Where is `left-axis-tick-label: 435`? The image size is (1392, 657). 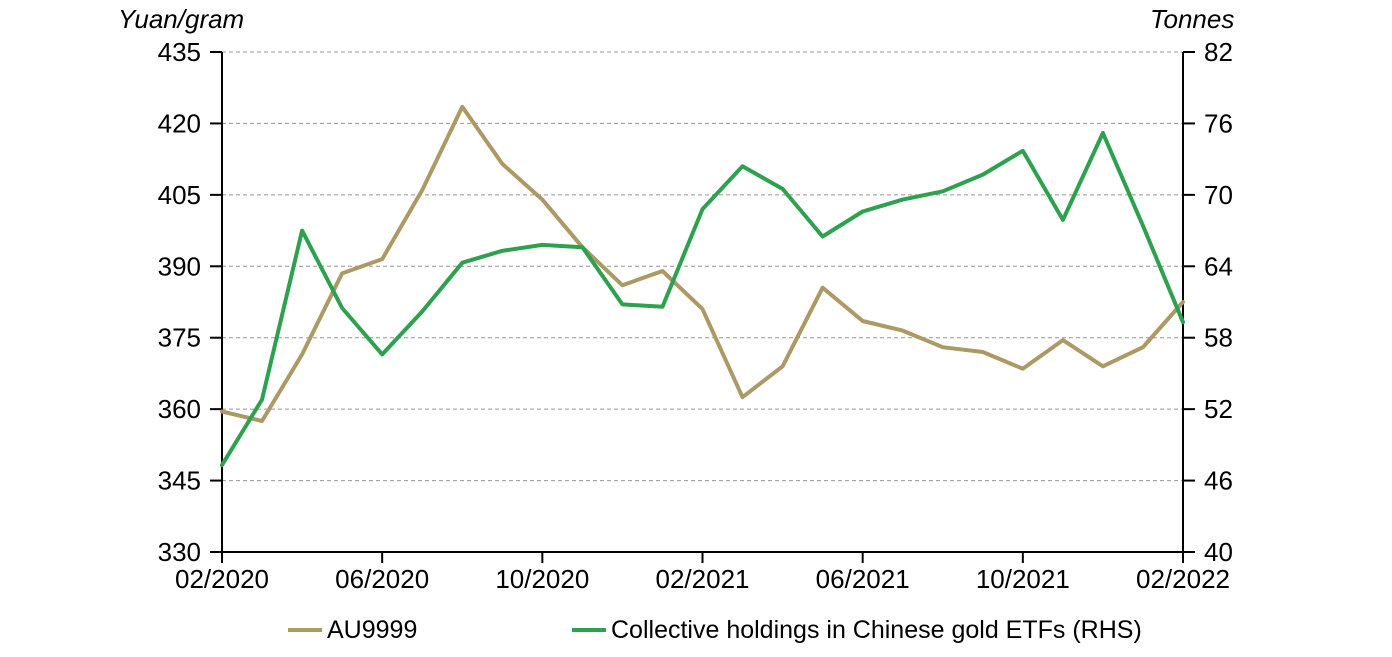
left-axis-tick-label: 435 is located at coordinates (179, 52).